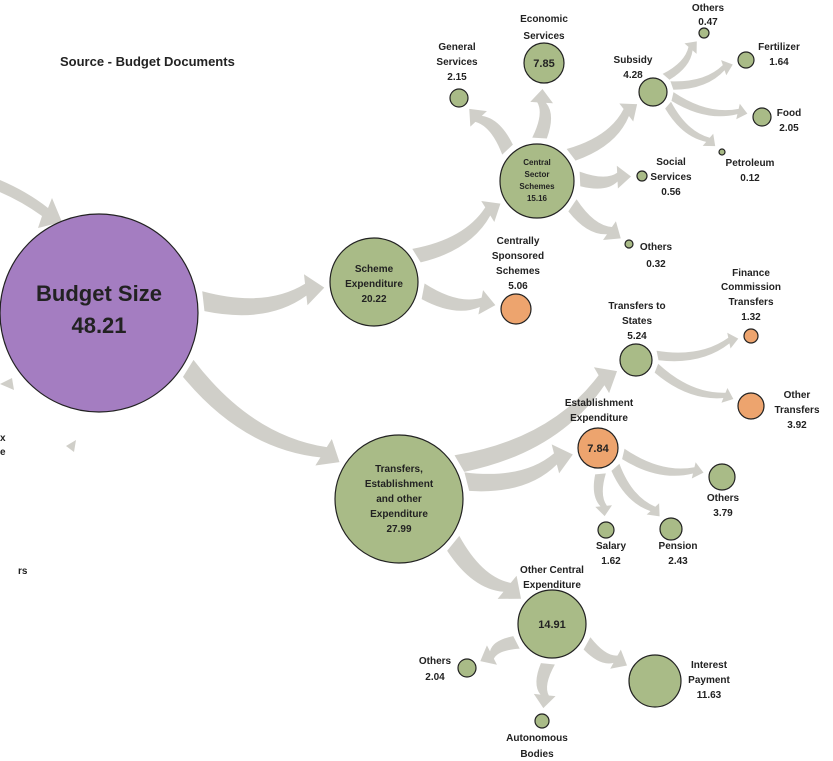 The height and width of the screenshot is (761, 833). Describe the element at coordinates (518, 241) in the screenshot. I see `node-label-centrally-sponsored-schemes: Centrally` at that location.